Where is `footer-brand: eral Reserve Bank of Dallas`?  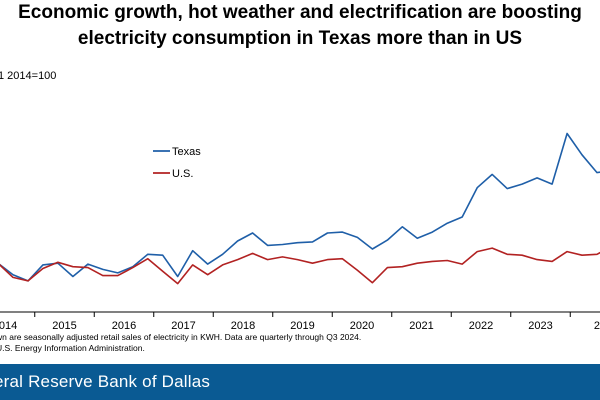 footer-brand: eral Reserve Bank of Dallas is located at coordinates (105, 381).